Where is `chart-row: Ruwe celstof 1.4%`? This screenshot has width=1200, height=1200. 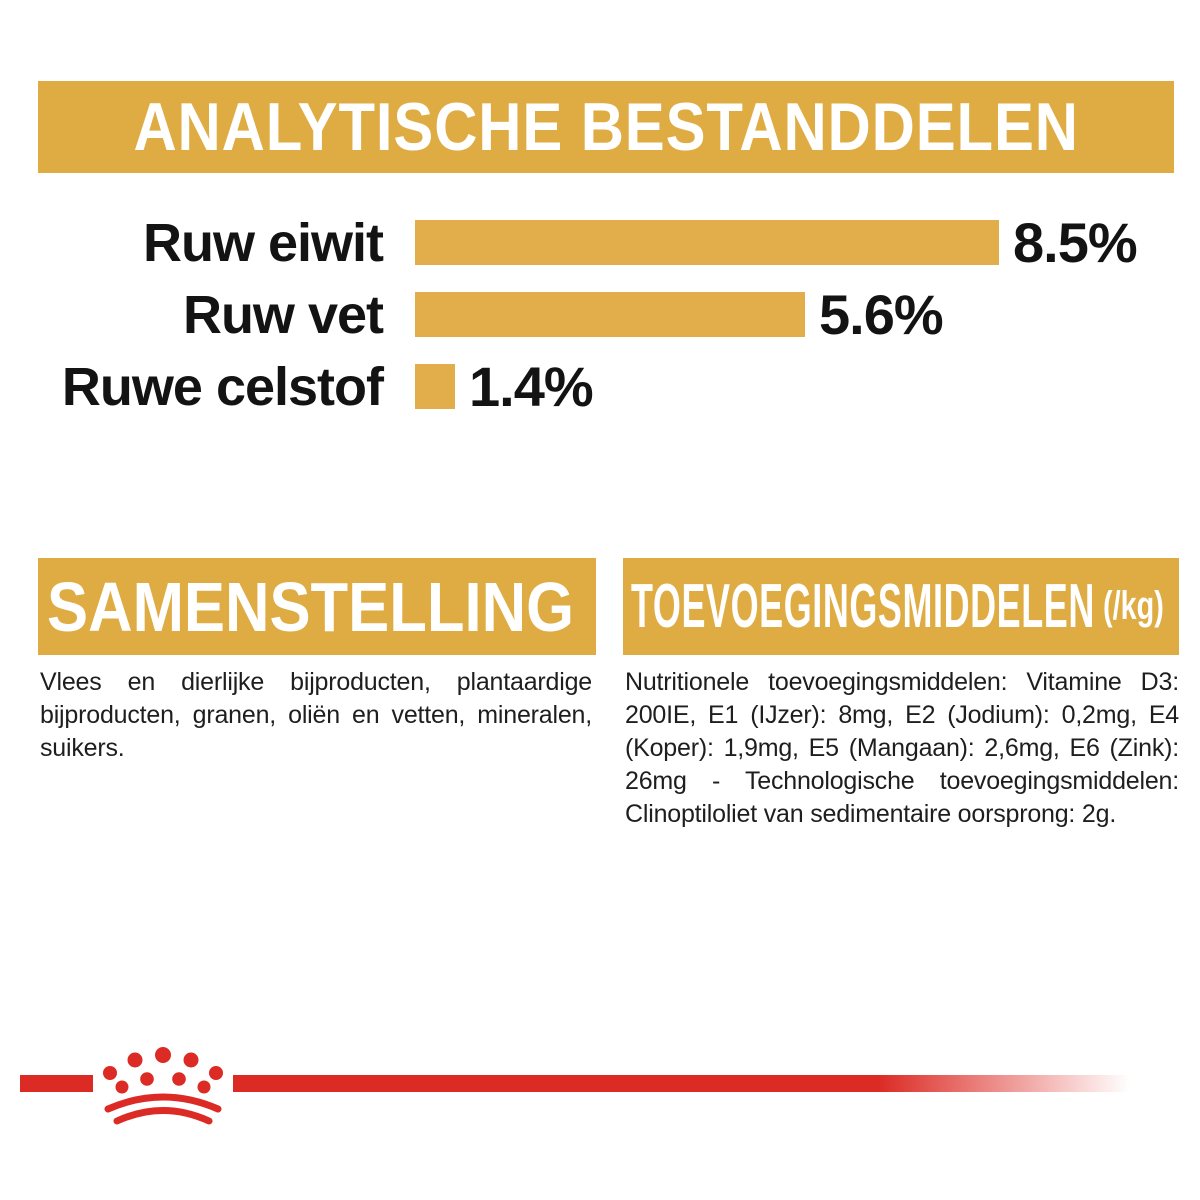 chart-row: Ruwe celstof 1.4% is located at coordinates (615, 386).